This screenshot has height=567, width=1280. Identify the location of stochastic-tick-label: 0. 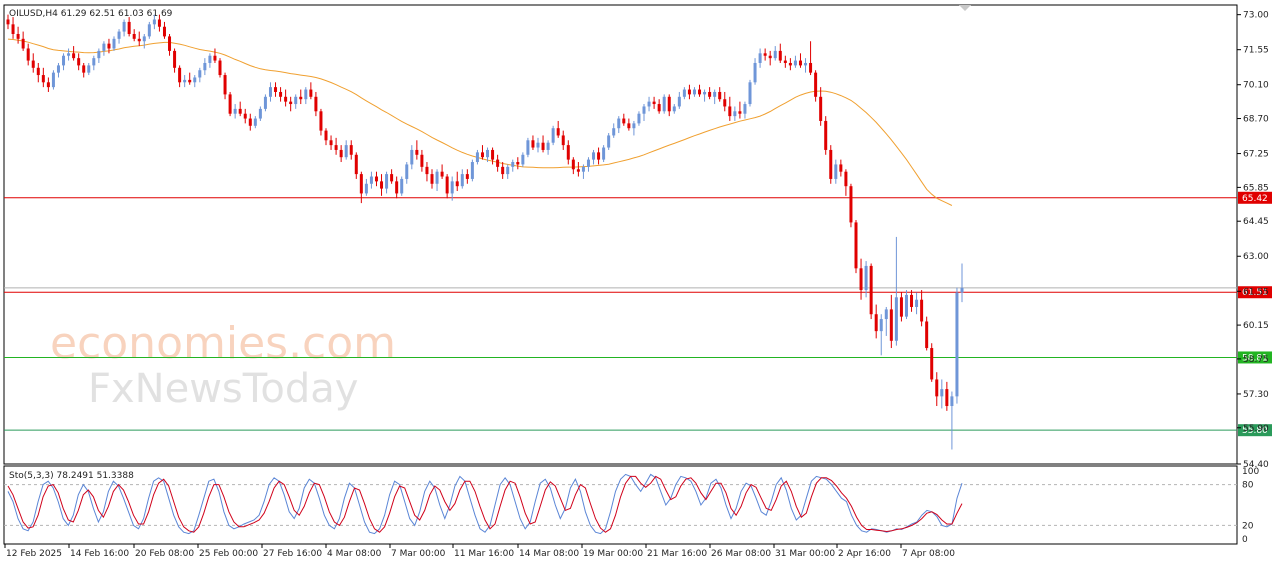
(1245, 540).